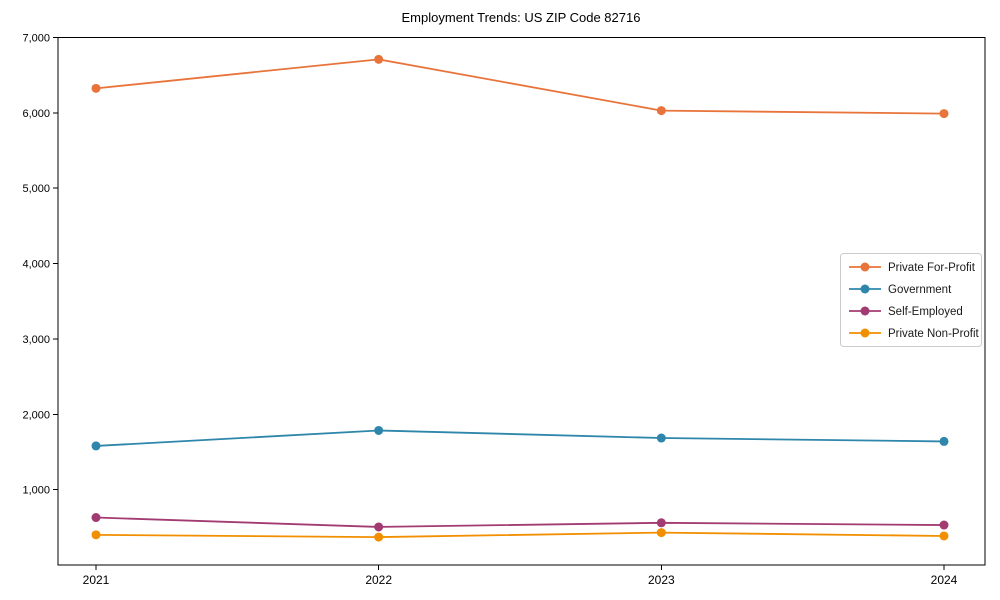 This screenshot has height=600, width=1000. I want to click on data-point-private-non-profit-2021, so click(96, 535).